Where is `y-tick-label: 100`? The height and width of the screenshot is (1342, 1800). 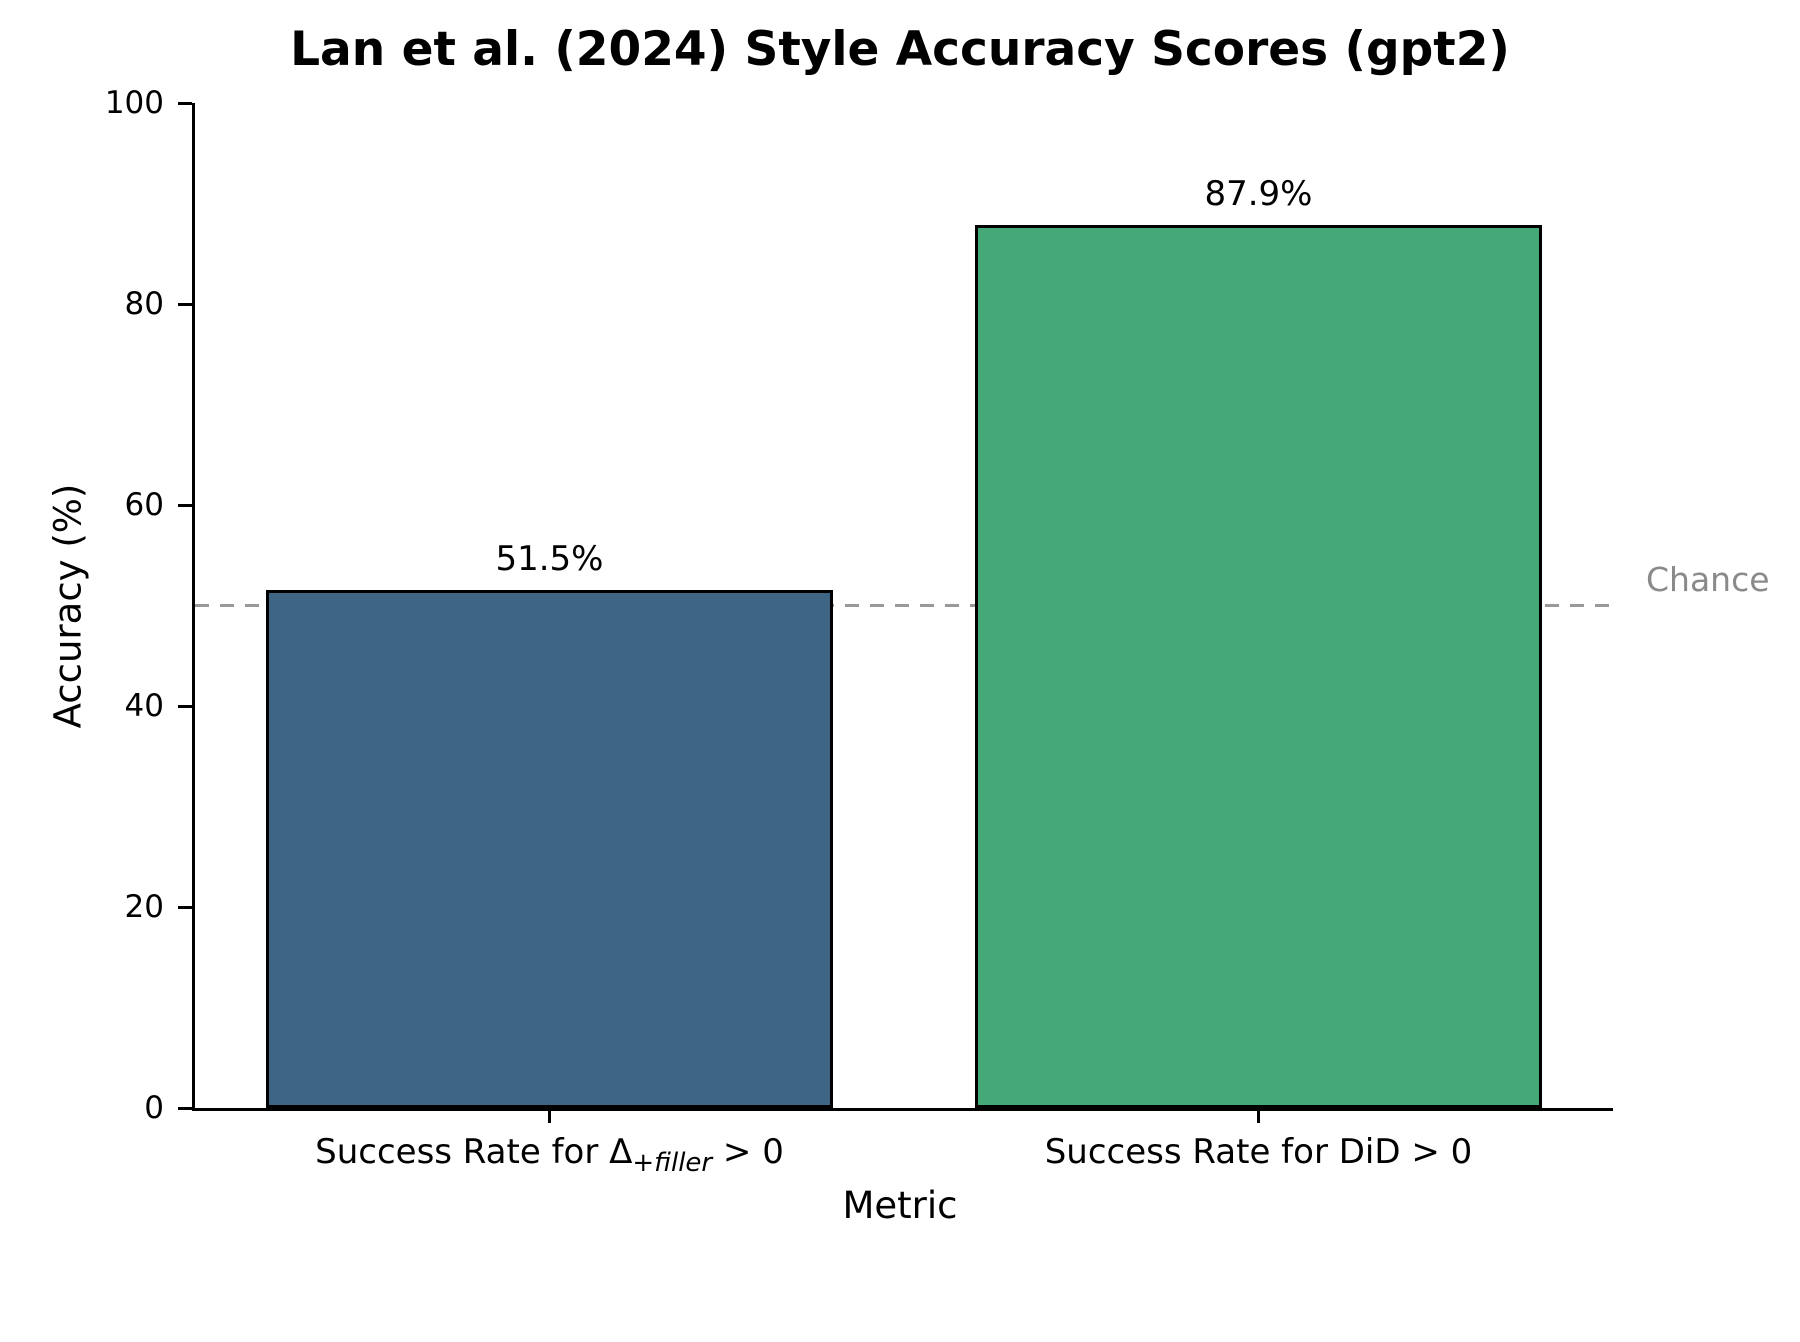 y-tick-label: 100 is located at coordinates (134, 103).